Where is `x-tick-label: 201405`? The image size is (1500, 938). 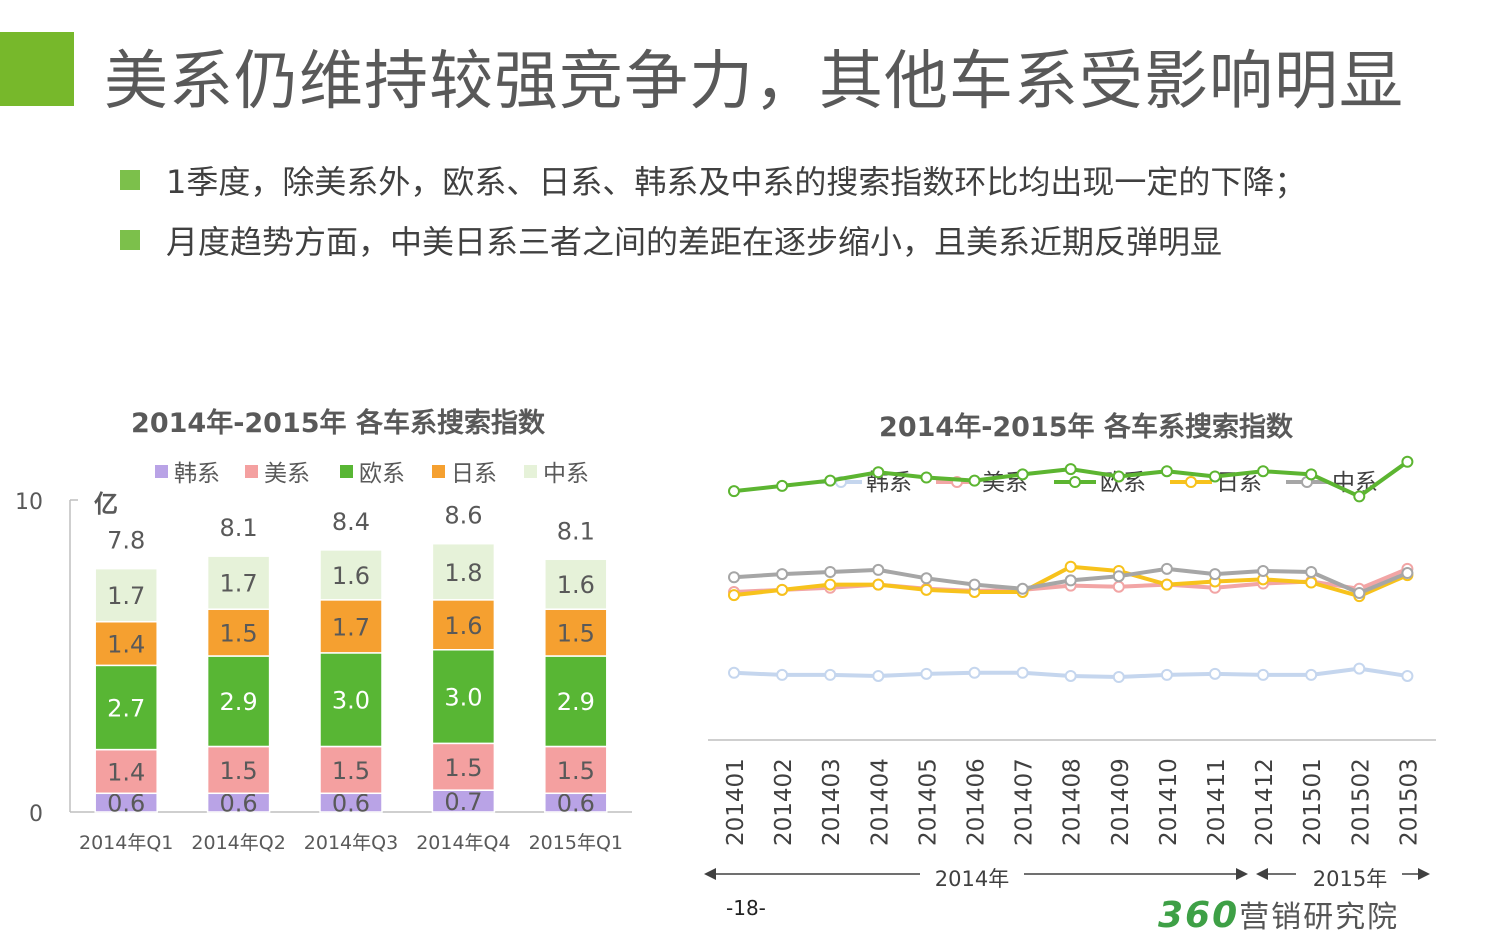
x-tick-label: 201405 is located at coordinates (928, 802).